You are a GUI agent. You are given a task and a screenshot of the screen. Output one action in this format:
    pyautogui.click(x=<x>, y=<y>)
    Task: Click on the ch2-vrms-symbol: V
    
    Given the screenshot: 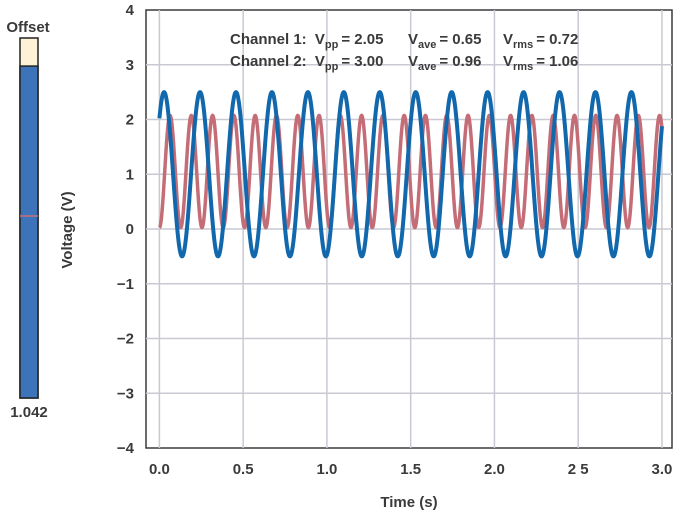 What is the action you would take?
    pyautogui.click(x=508, y=61)
    